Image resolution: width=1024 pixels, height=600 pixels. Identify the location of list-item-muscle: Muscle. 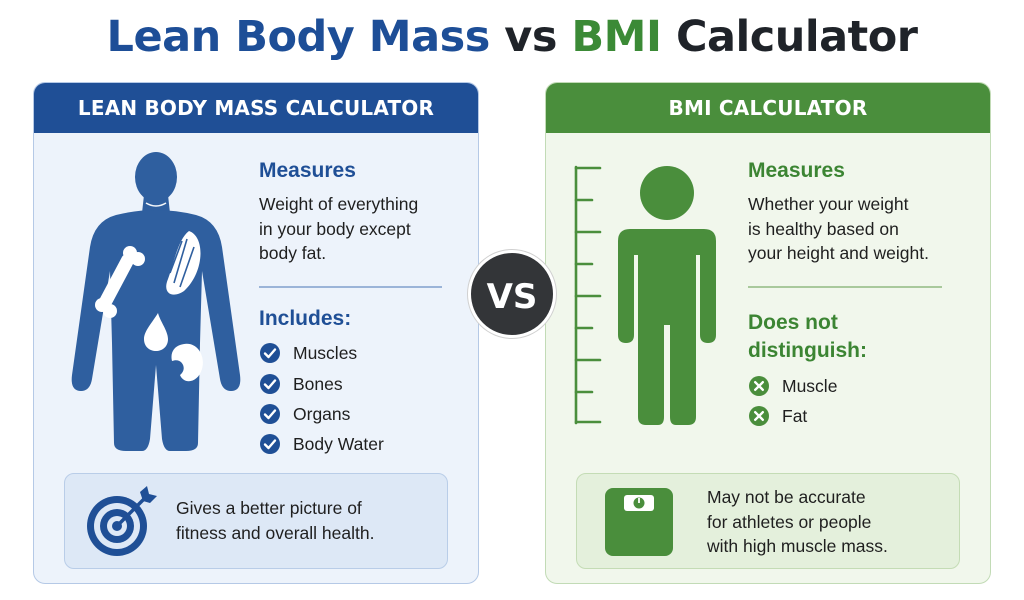
(792, 386).